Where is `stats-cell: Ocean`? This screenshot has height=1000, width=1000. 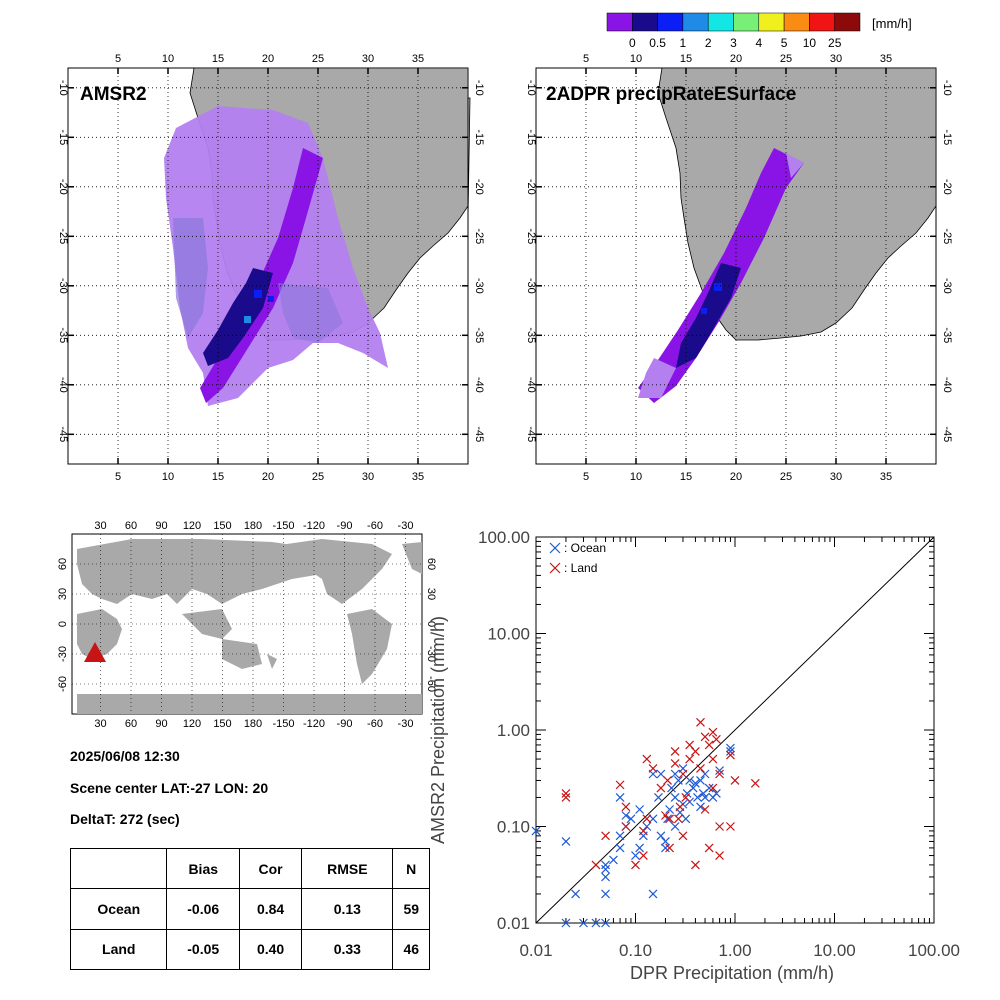
stats-cell: Ocean is located at coordinates (118, 909).